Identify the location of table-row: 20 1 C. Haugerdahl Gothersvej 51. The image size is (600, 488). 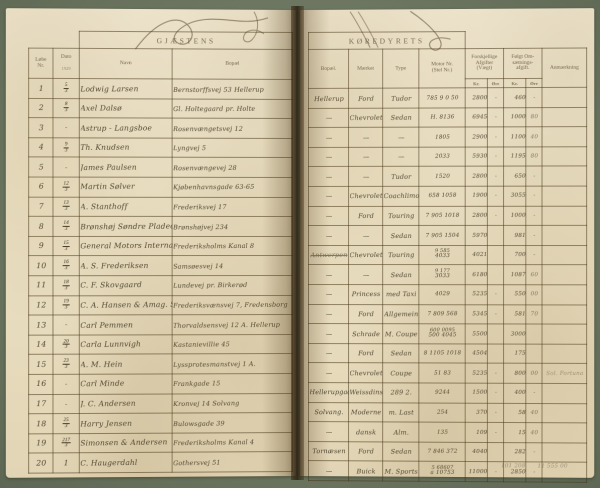
(160, 462).